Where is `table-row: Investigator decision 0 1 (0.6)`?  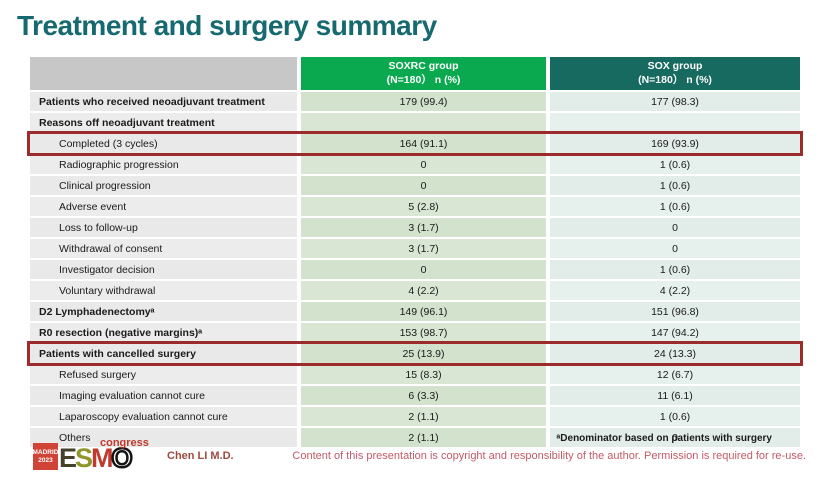
table-row: Investigator decision 0 1 (0.6) is located at coordinates (415, 269).